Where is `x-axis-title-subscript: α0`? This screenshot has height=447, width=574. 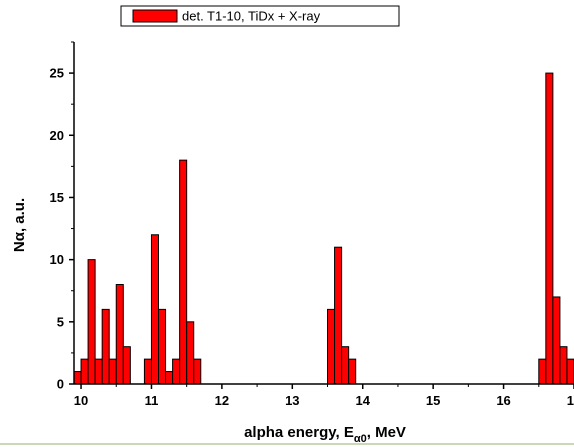
x-axis-title-subscript: α0 is located at coordinates (360, 439).